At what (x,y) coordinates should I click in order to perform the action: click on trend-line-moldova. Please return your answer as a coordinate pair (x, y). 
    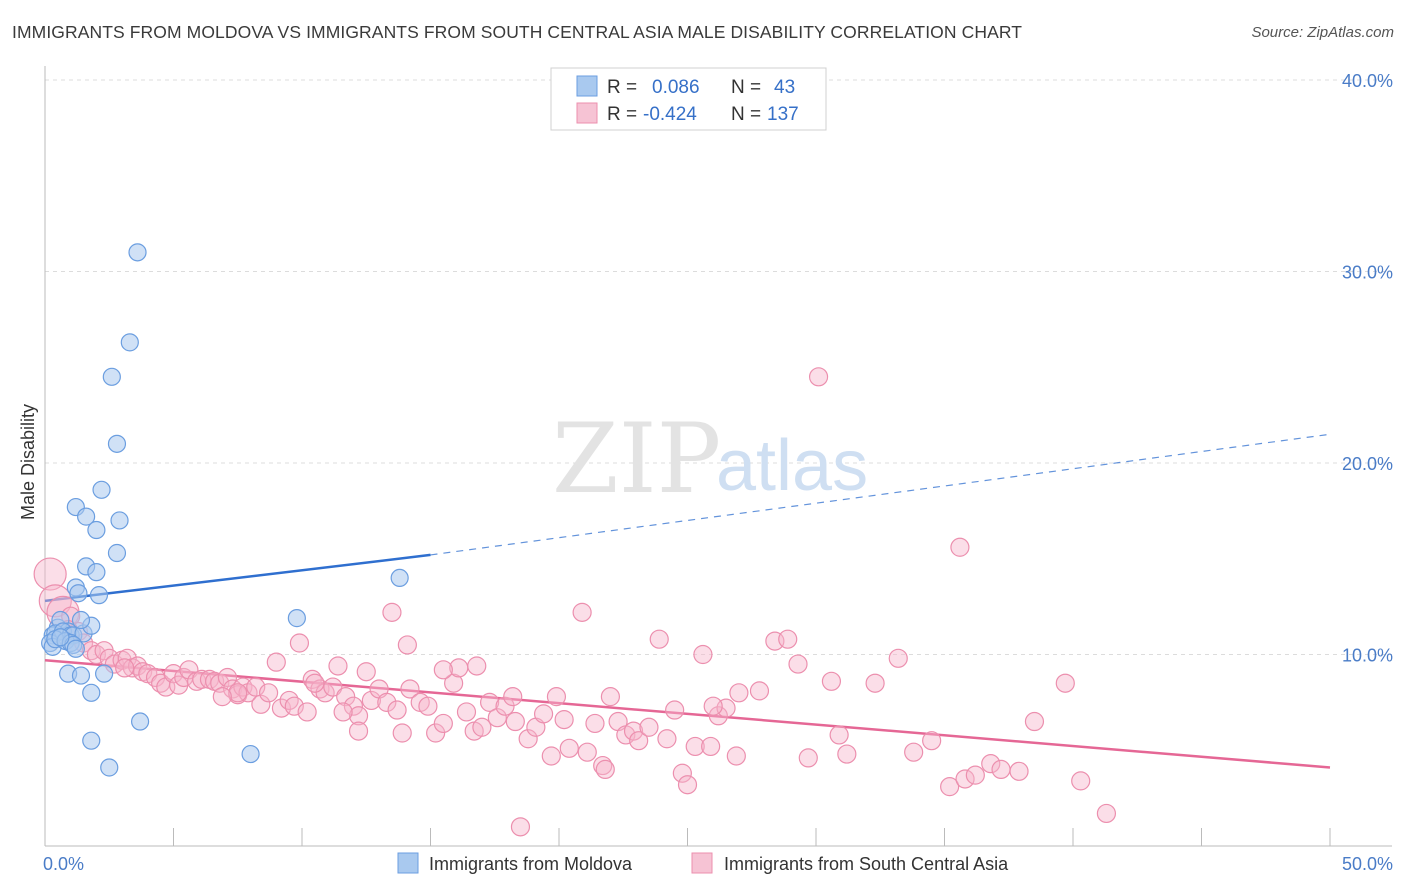
    Looking at the image, I should click on (237, 578).